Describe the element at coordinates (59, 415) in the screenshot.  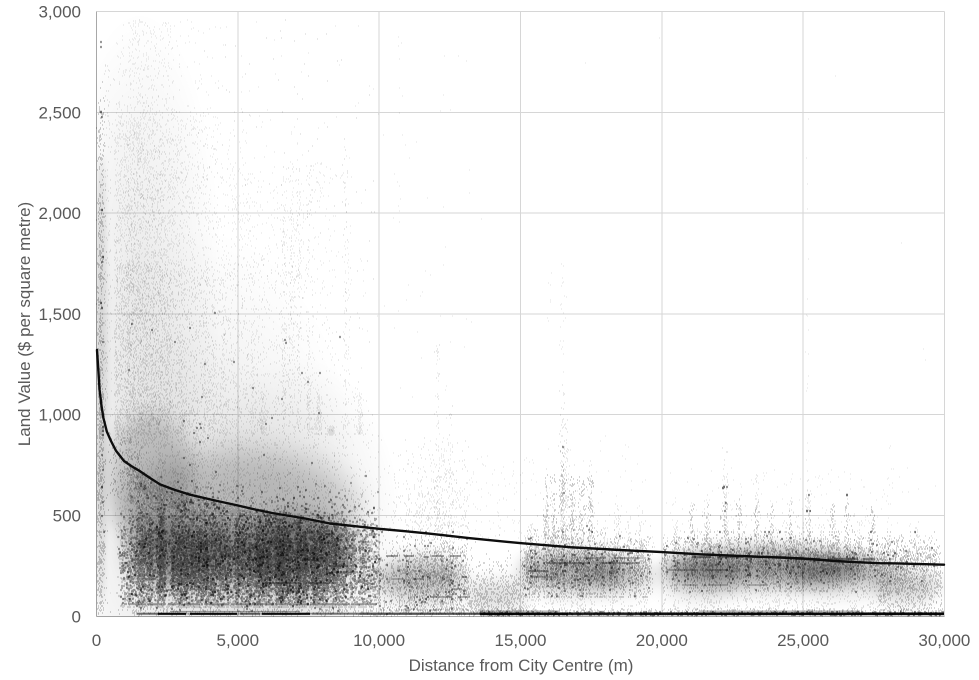
I see `svg-text: 1,000` at that location.